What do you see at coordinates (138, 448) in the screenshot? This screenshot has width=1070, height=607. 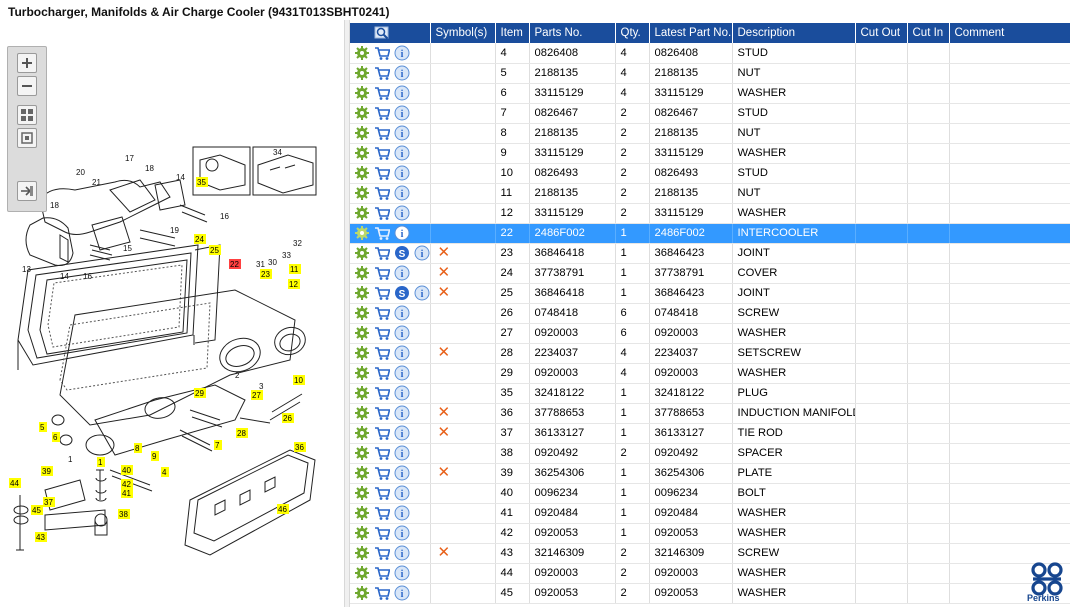 I see `callout-8: 8` at bounding box center [138, 448].